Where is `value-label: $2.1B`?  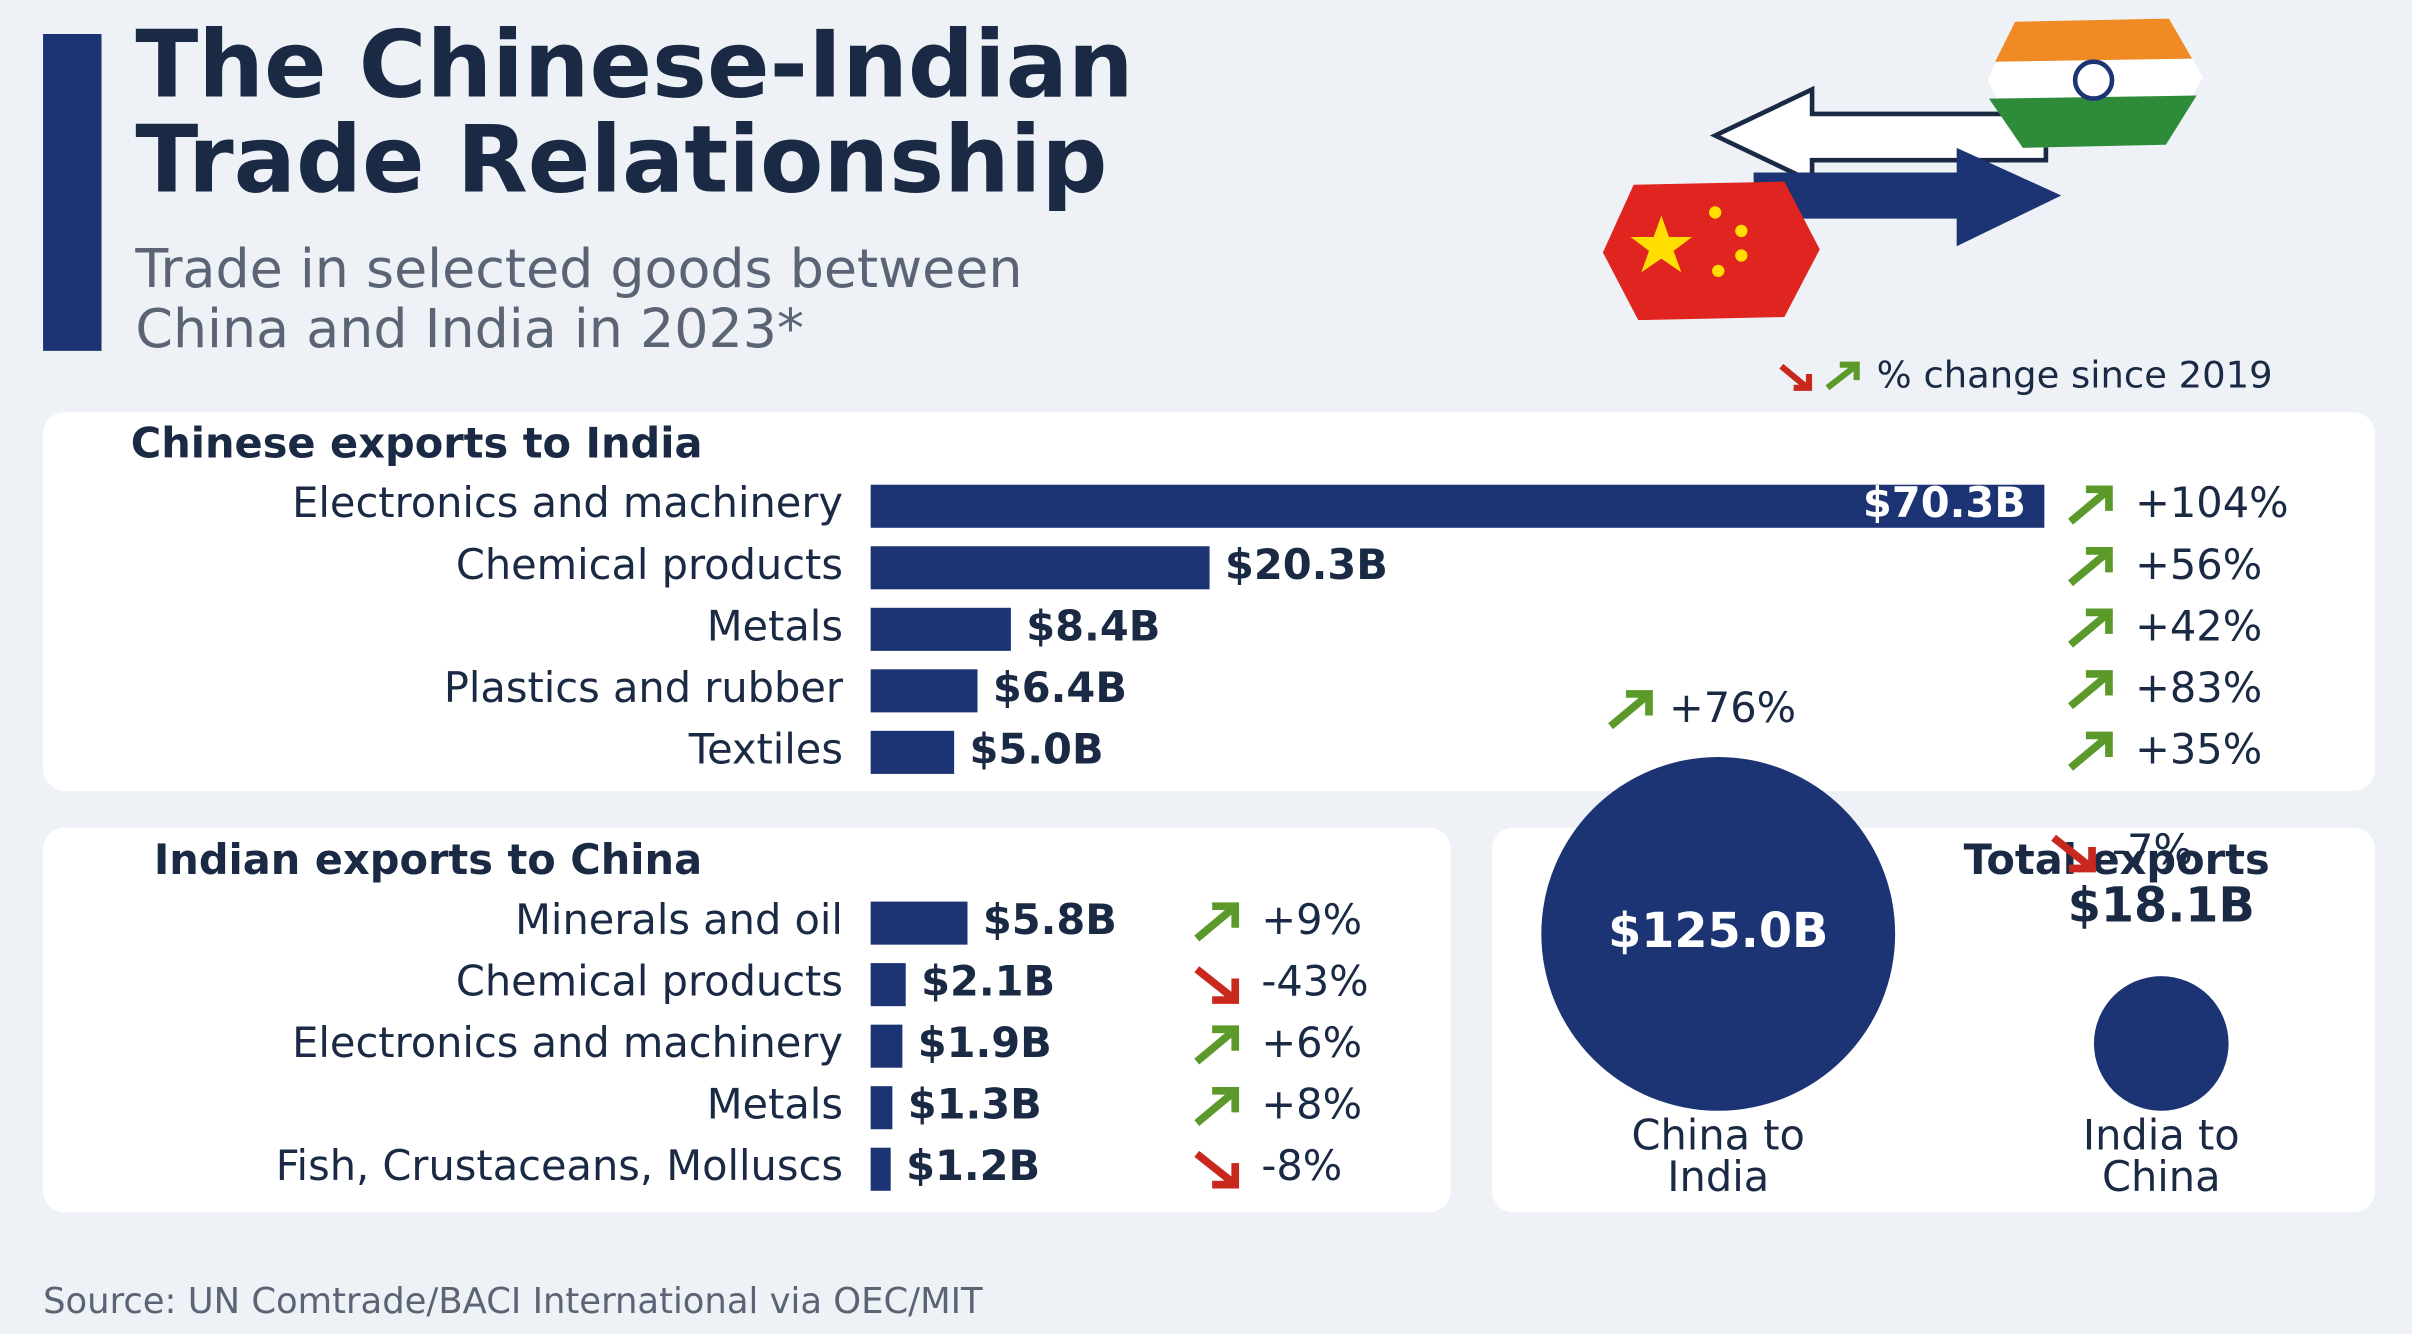 value-label: $2.1B is located at coordinates (988, 981).